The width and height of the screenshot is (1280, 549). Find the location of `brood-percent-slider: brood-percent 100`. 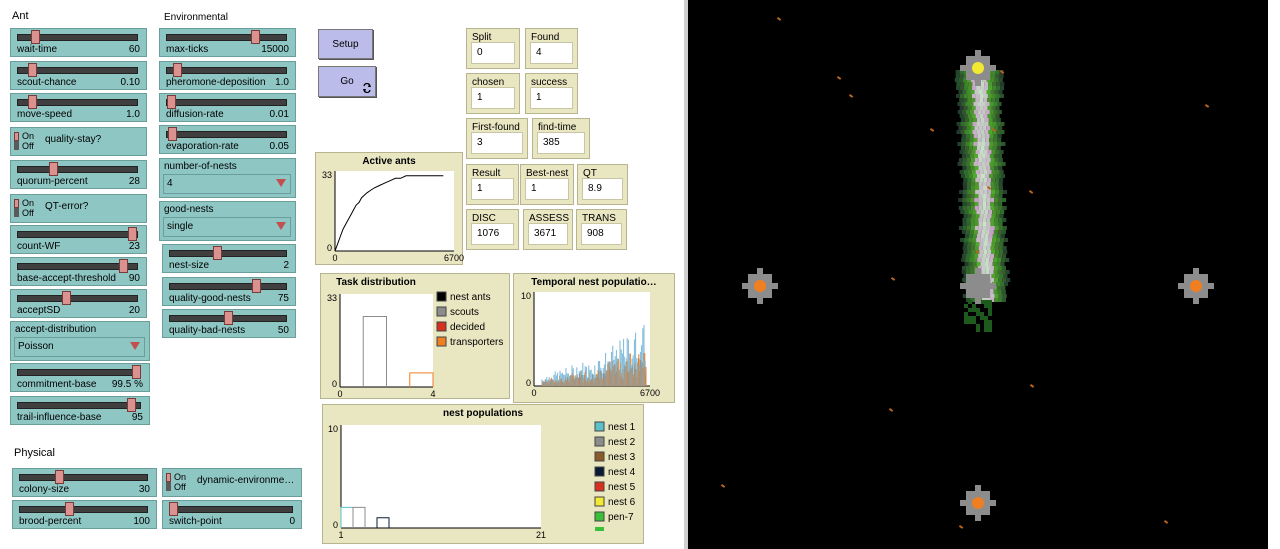

brood-percent-slider: brood-percent 100 is located at coordinates (84, 514).